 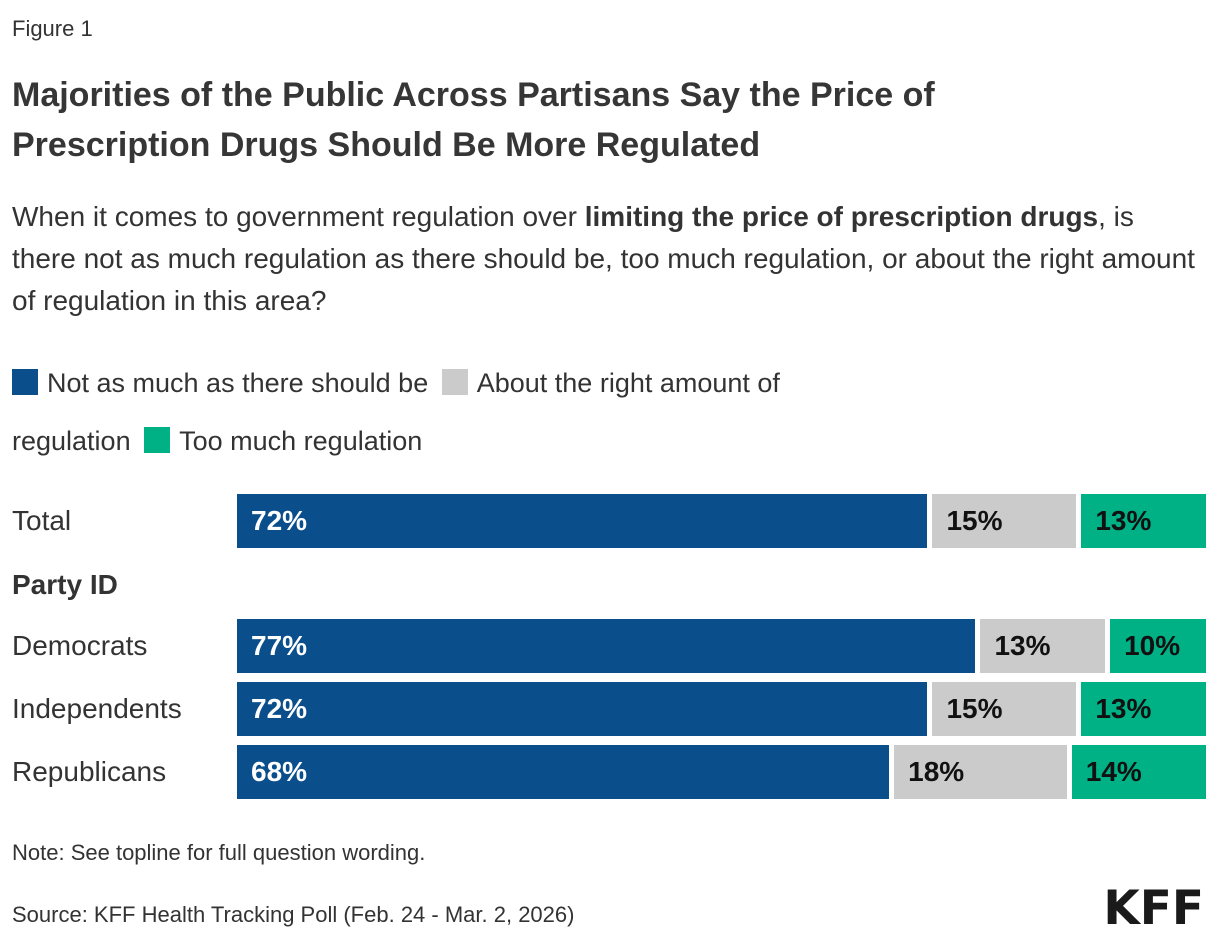 I want to click on segment-republicans-right-amount: 18%, so click(x=980, y=772).